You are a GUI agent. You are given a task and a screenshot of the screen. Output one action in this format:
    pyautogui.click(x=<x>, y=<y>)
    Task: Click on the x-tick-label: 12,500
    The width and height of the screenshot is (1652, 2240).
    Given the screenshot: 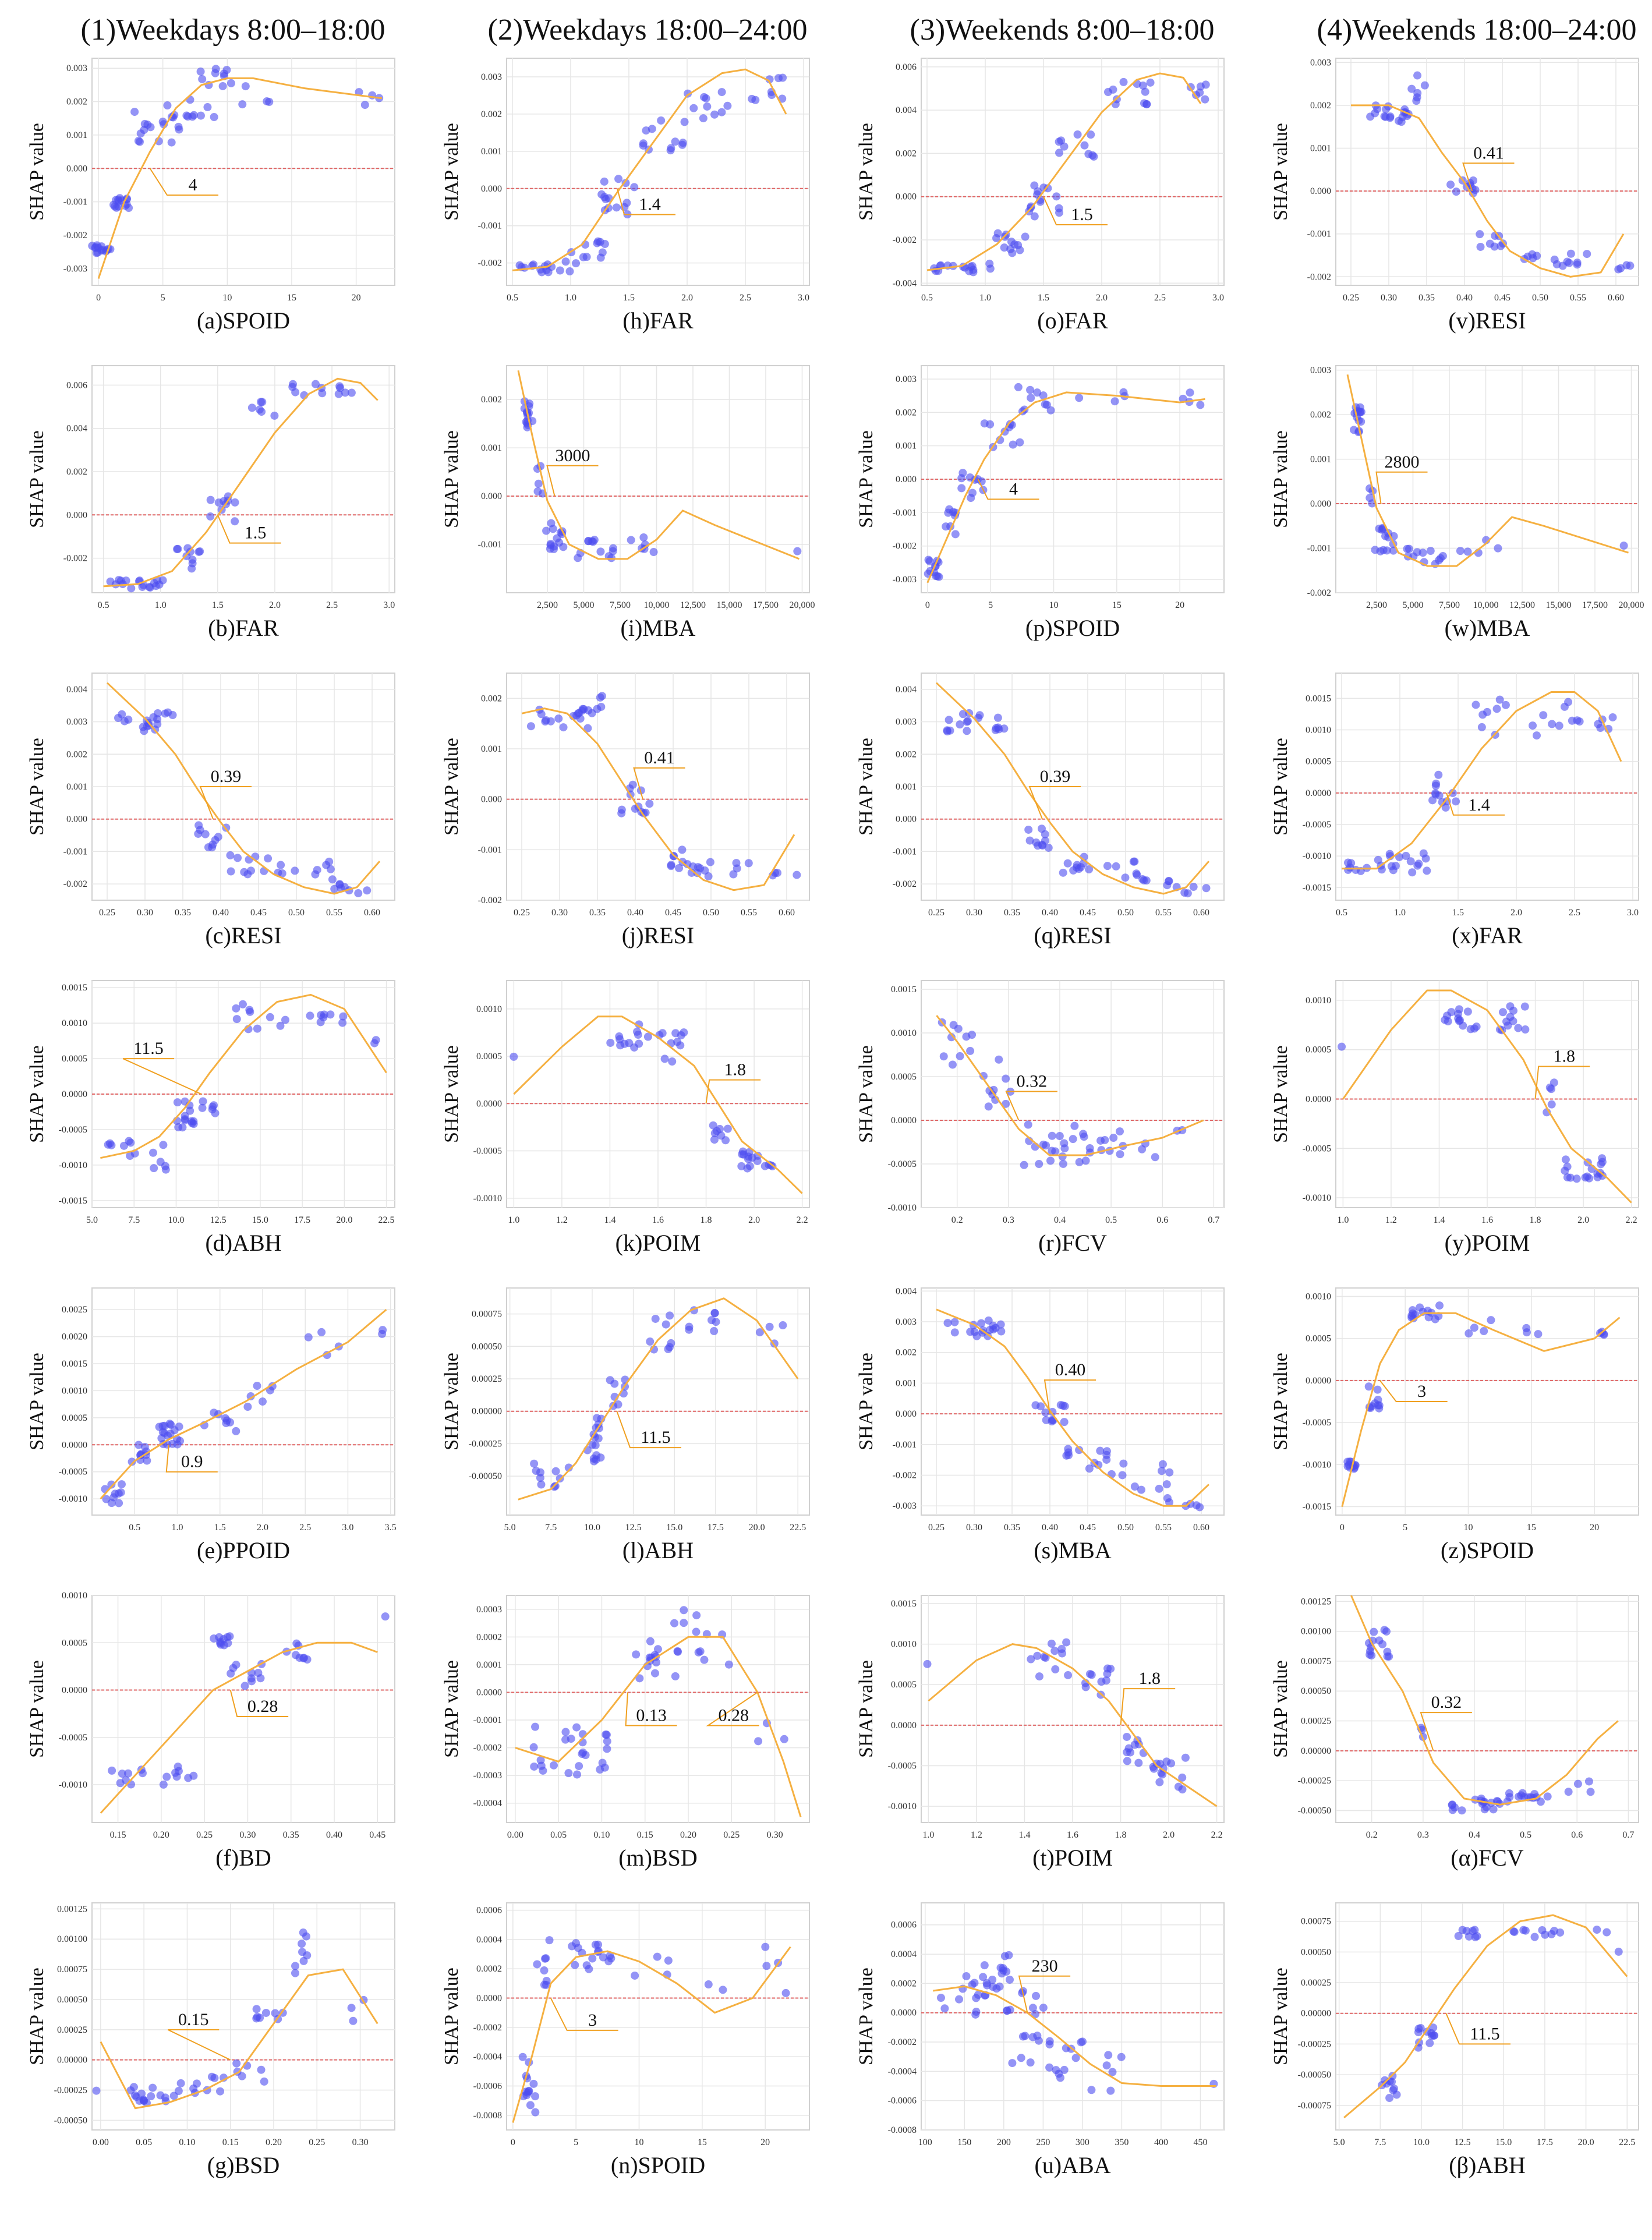 What is the action you would take?
    pyautogui.click(x=693, y=605)
    